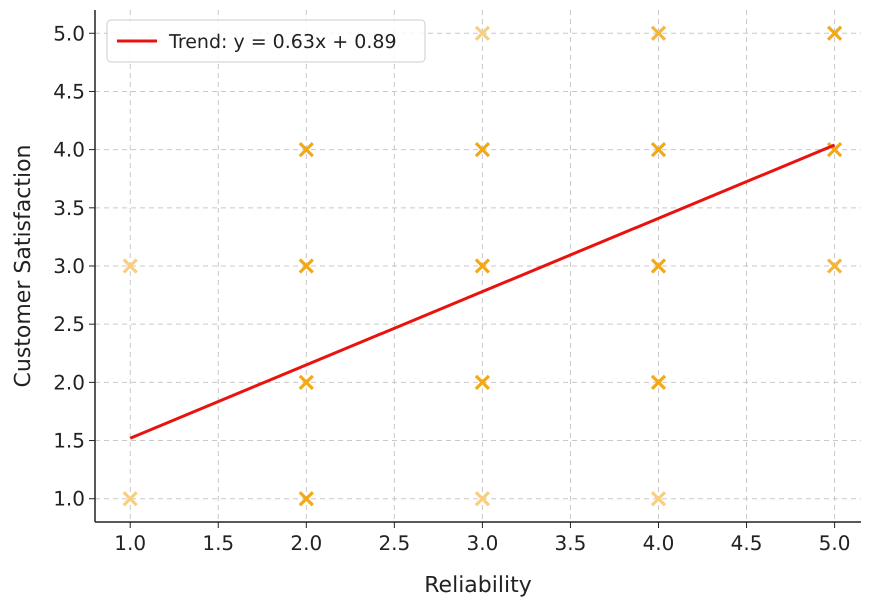 This screenshot has width=869, height=600. I want to click on x-axis-title: Reliability, so click(478, 585).